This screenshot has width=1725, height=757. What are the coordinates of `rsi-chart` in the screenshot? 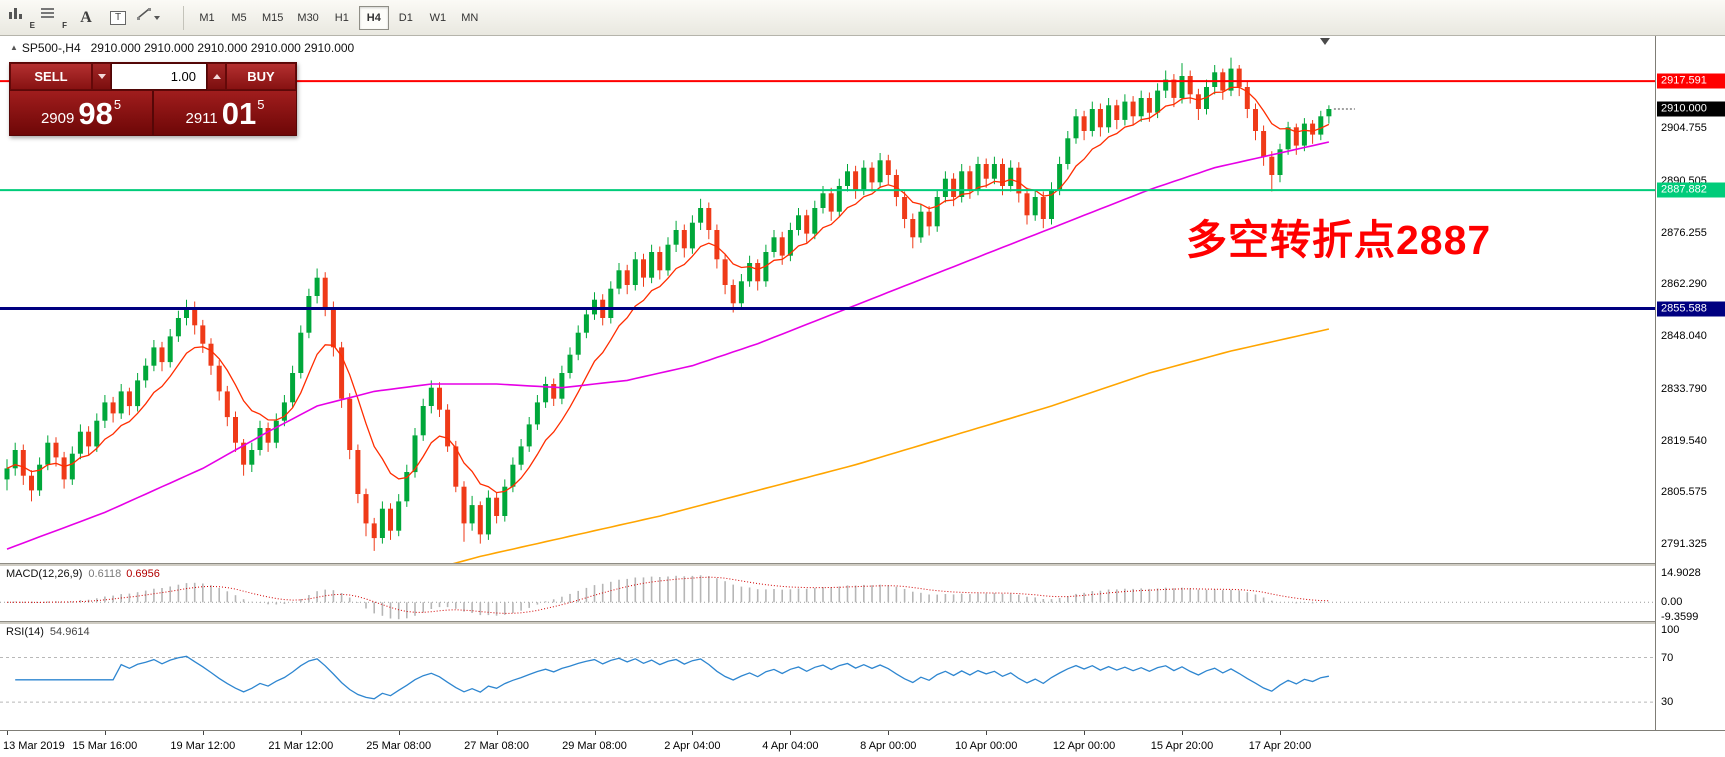 It's located at (827, 677).